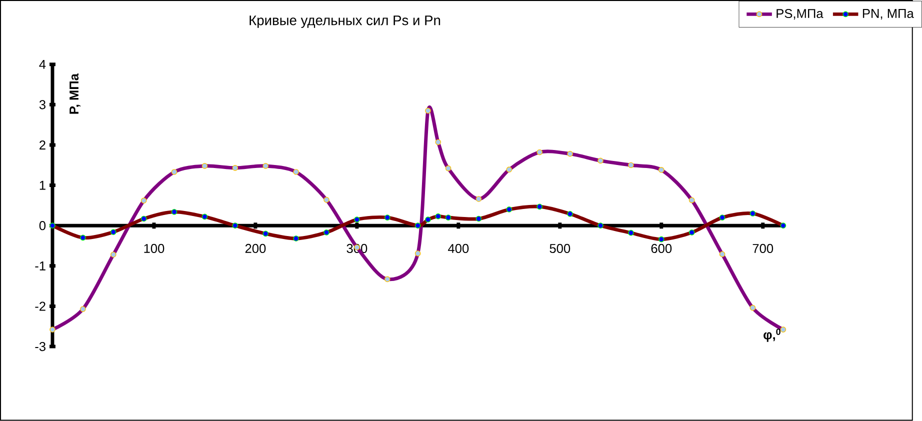 This screenshot has height=421, width=922. Describe the element at coordinates (42, 64) in the screenshot. I see `y-tick-label: 4` at that location.